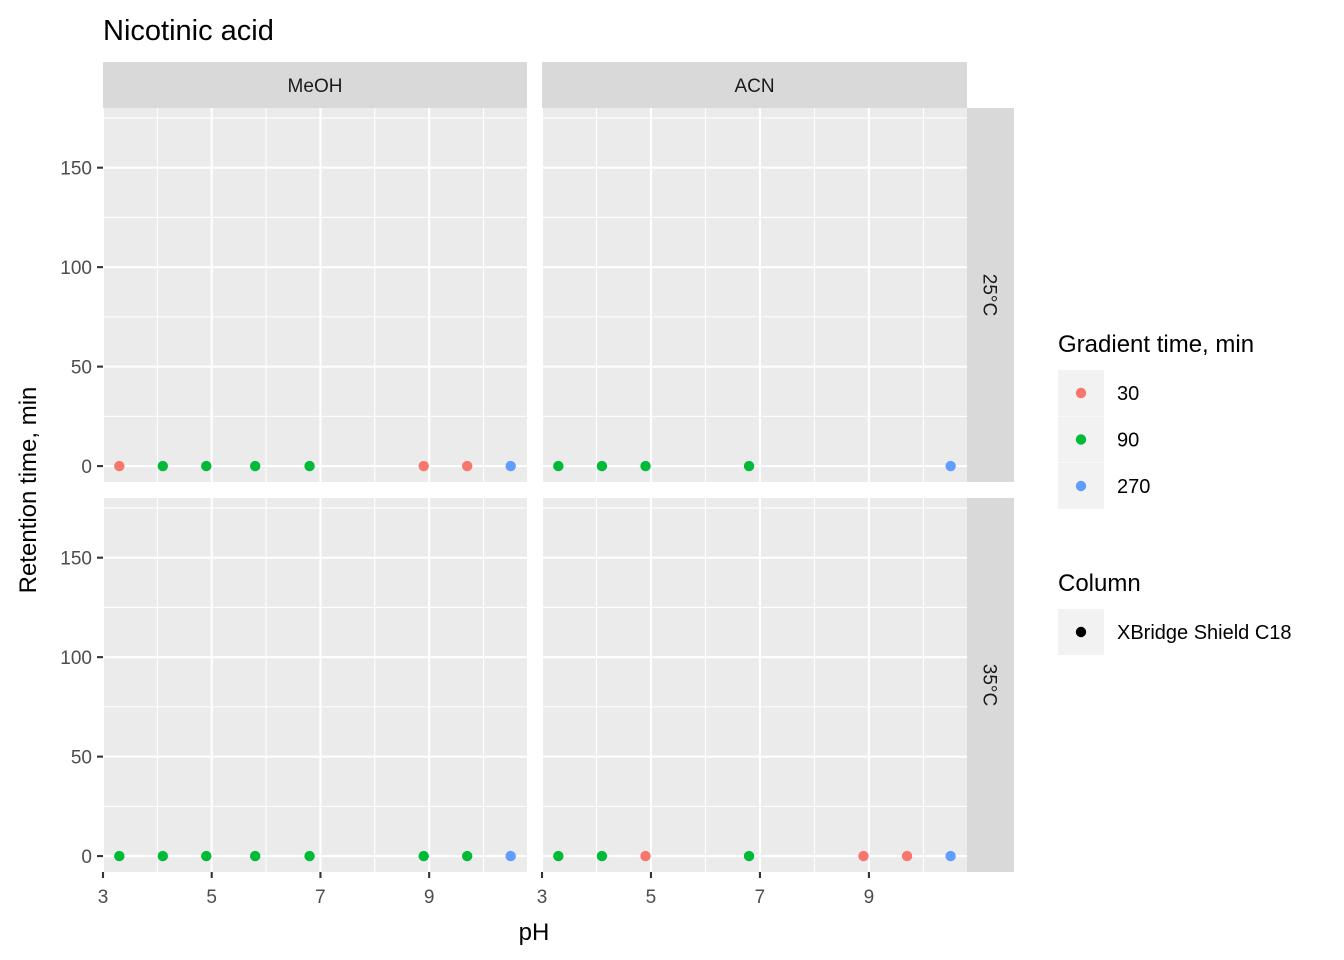  I want to click on legend-title-gradient: Gradient time, min, so click(1156, 344).